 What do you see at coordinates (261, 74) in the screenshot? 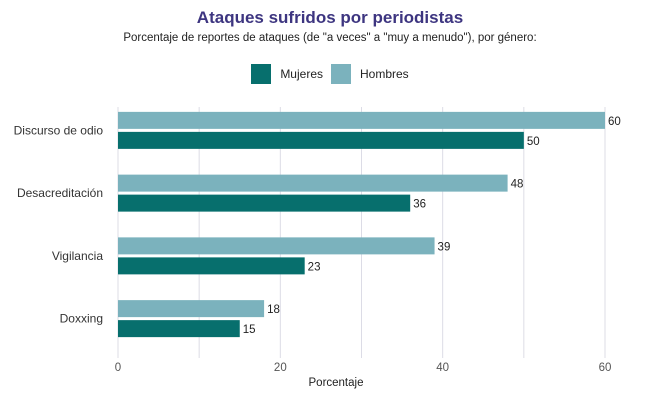
I see `legend-swatch-mujeres` at bounding box center [261, 74].